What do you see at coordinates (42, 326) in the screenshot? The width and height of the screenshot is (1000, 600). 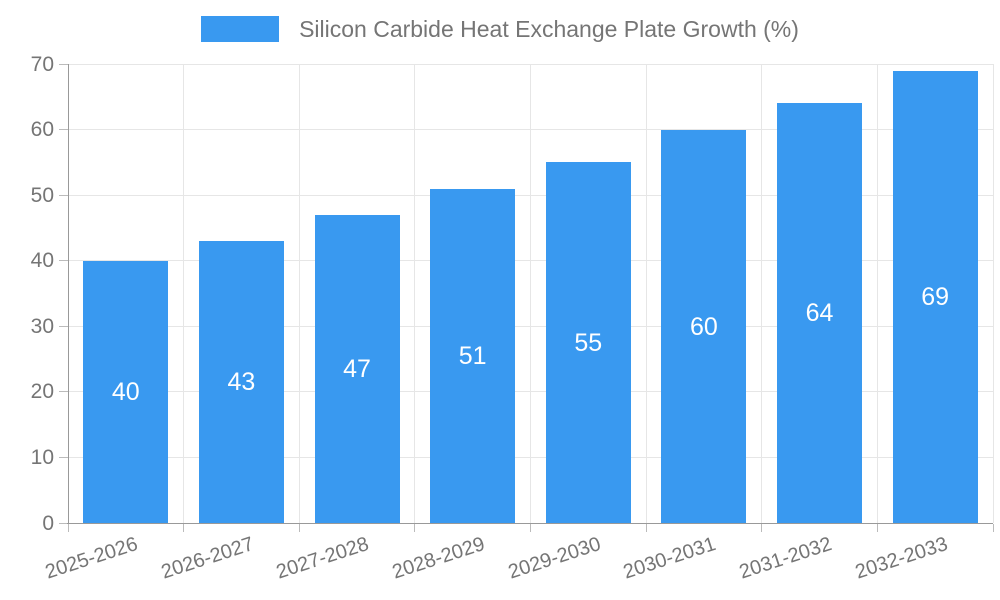 I see `y-tick-label: 30` at bounding box center [42, 326].